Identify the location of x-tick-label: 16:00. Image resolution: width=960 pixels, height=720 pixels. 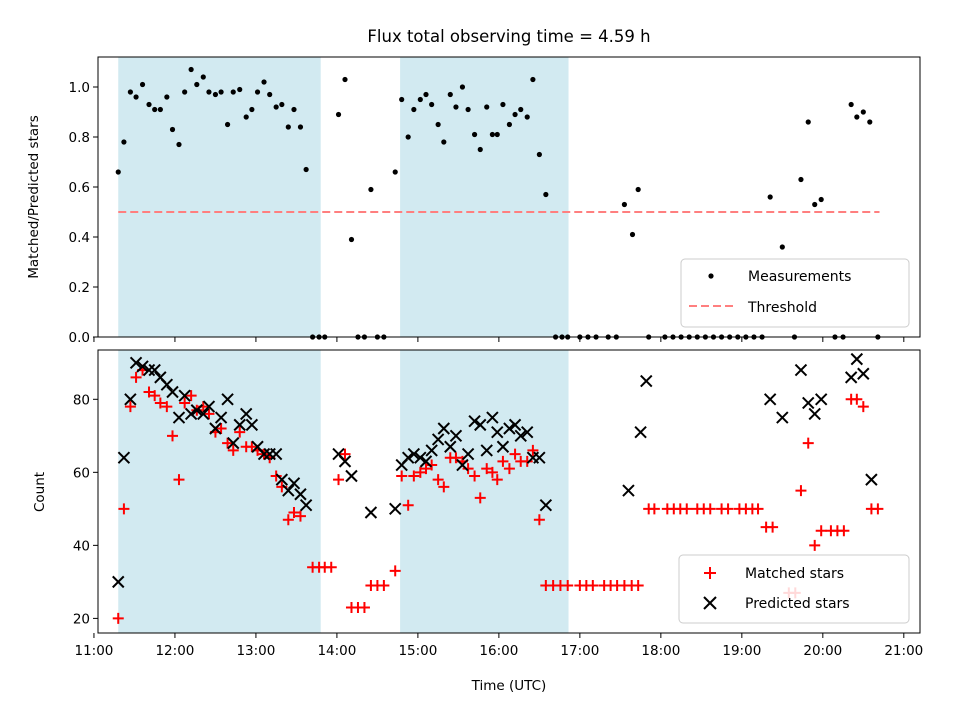
(498, 651).